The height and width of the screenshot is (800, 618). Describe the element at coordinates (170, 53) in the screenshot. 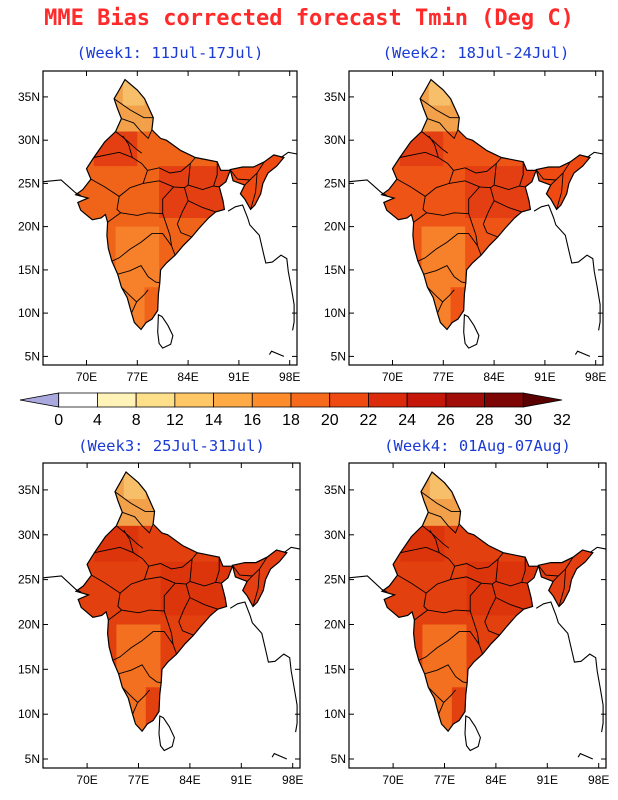

I see `panel-title: (Week1: 11Jul-17Jul)` at that location.